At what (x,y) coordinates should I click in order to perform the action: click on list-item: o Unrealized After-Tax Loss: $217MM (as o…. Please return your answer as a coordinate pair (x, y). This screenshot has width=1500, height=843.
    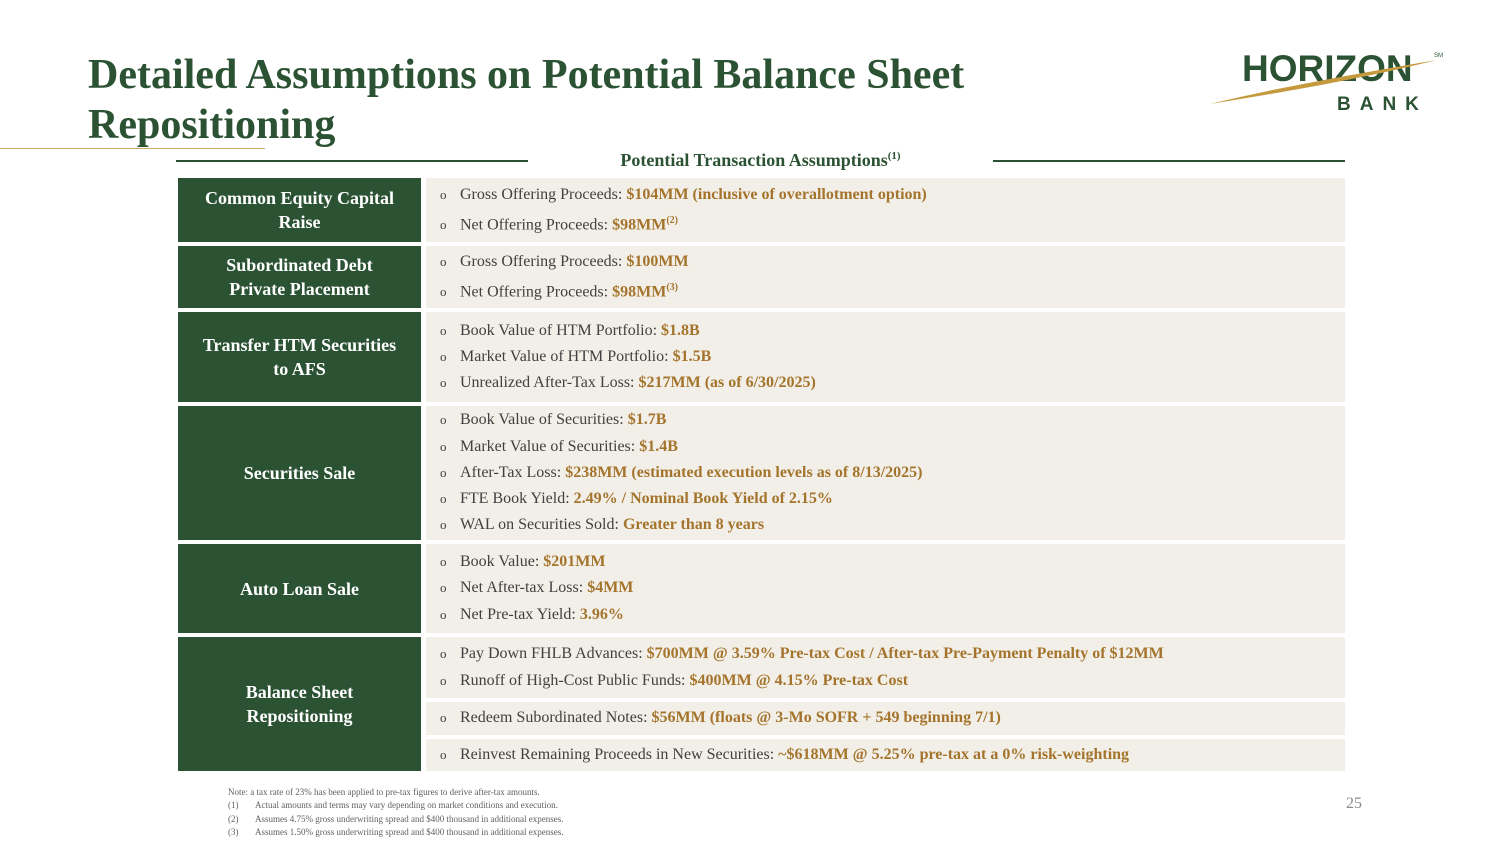
    Looking at the image, I should click on (892, 383).